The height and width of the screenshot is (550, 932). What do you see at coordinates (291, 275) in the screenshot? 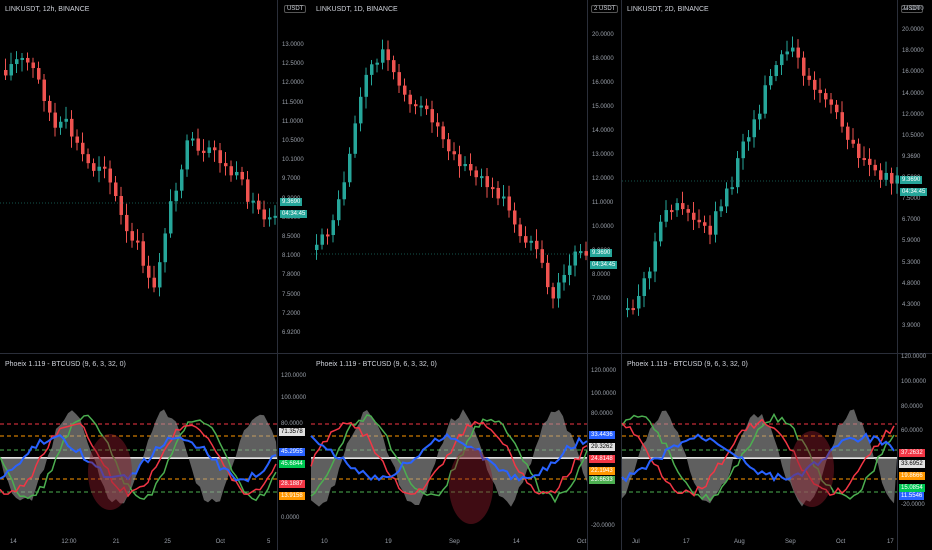
I see `price-tick: 7.8000` at bounding box center [291, 275].